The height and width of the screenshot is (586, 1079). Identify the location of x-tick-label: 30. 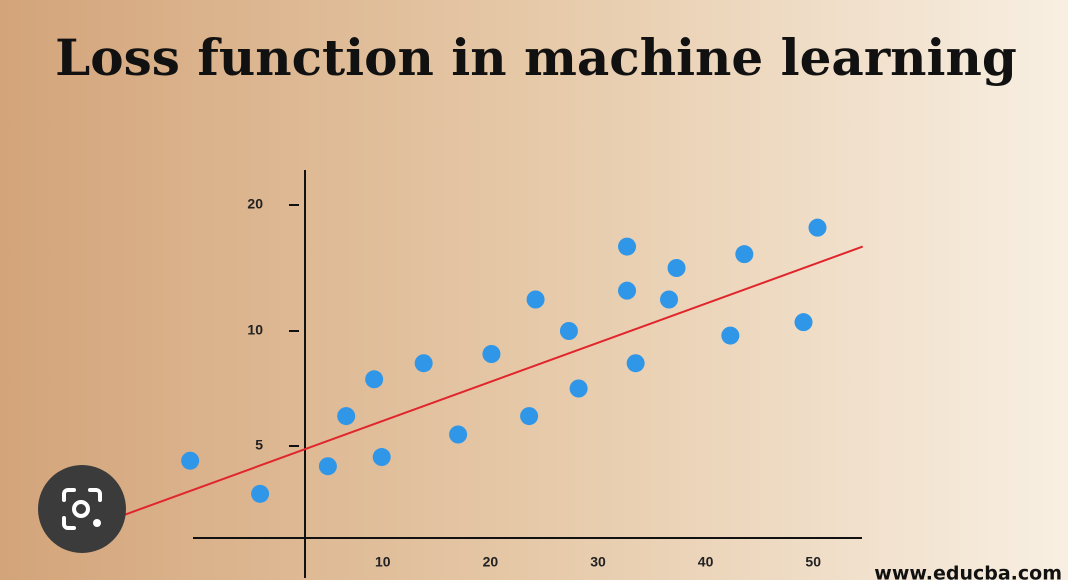
(598, 562).